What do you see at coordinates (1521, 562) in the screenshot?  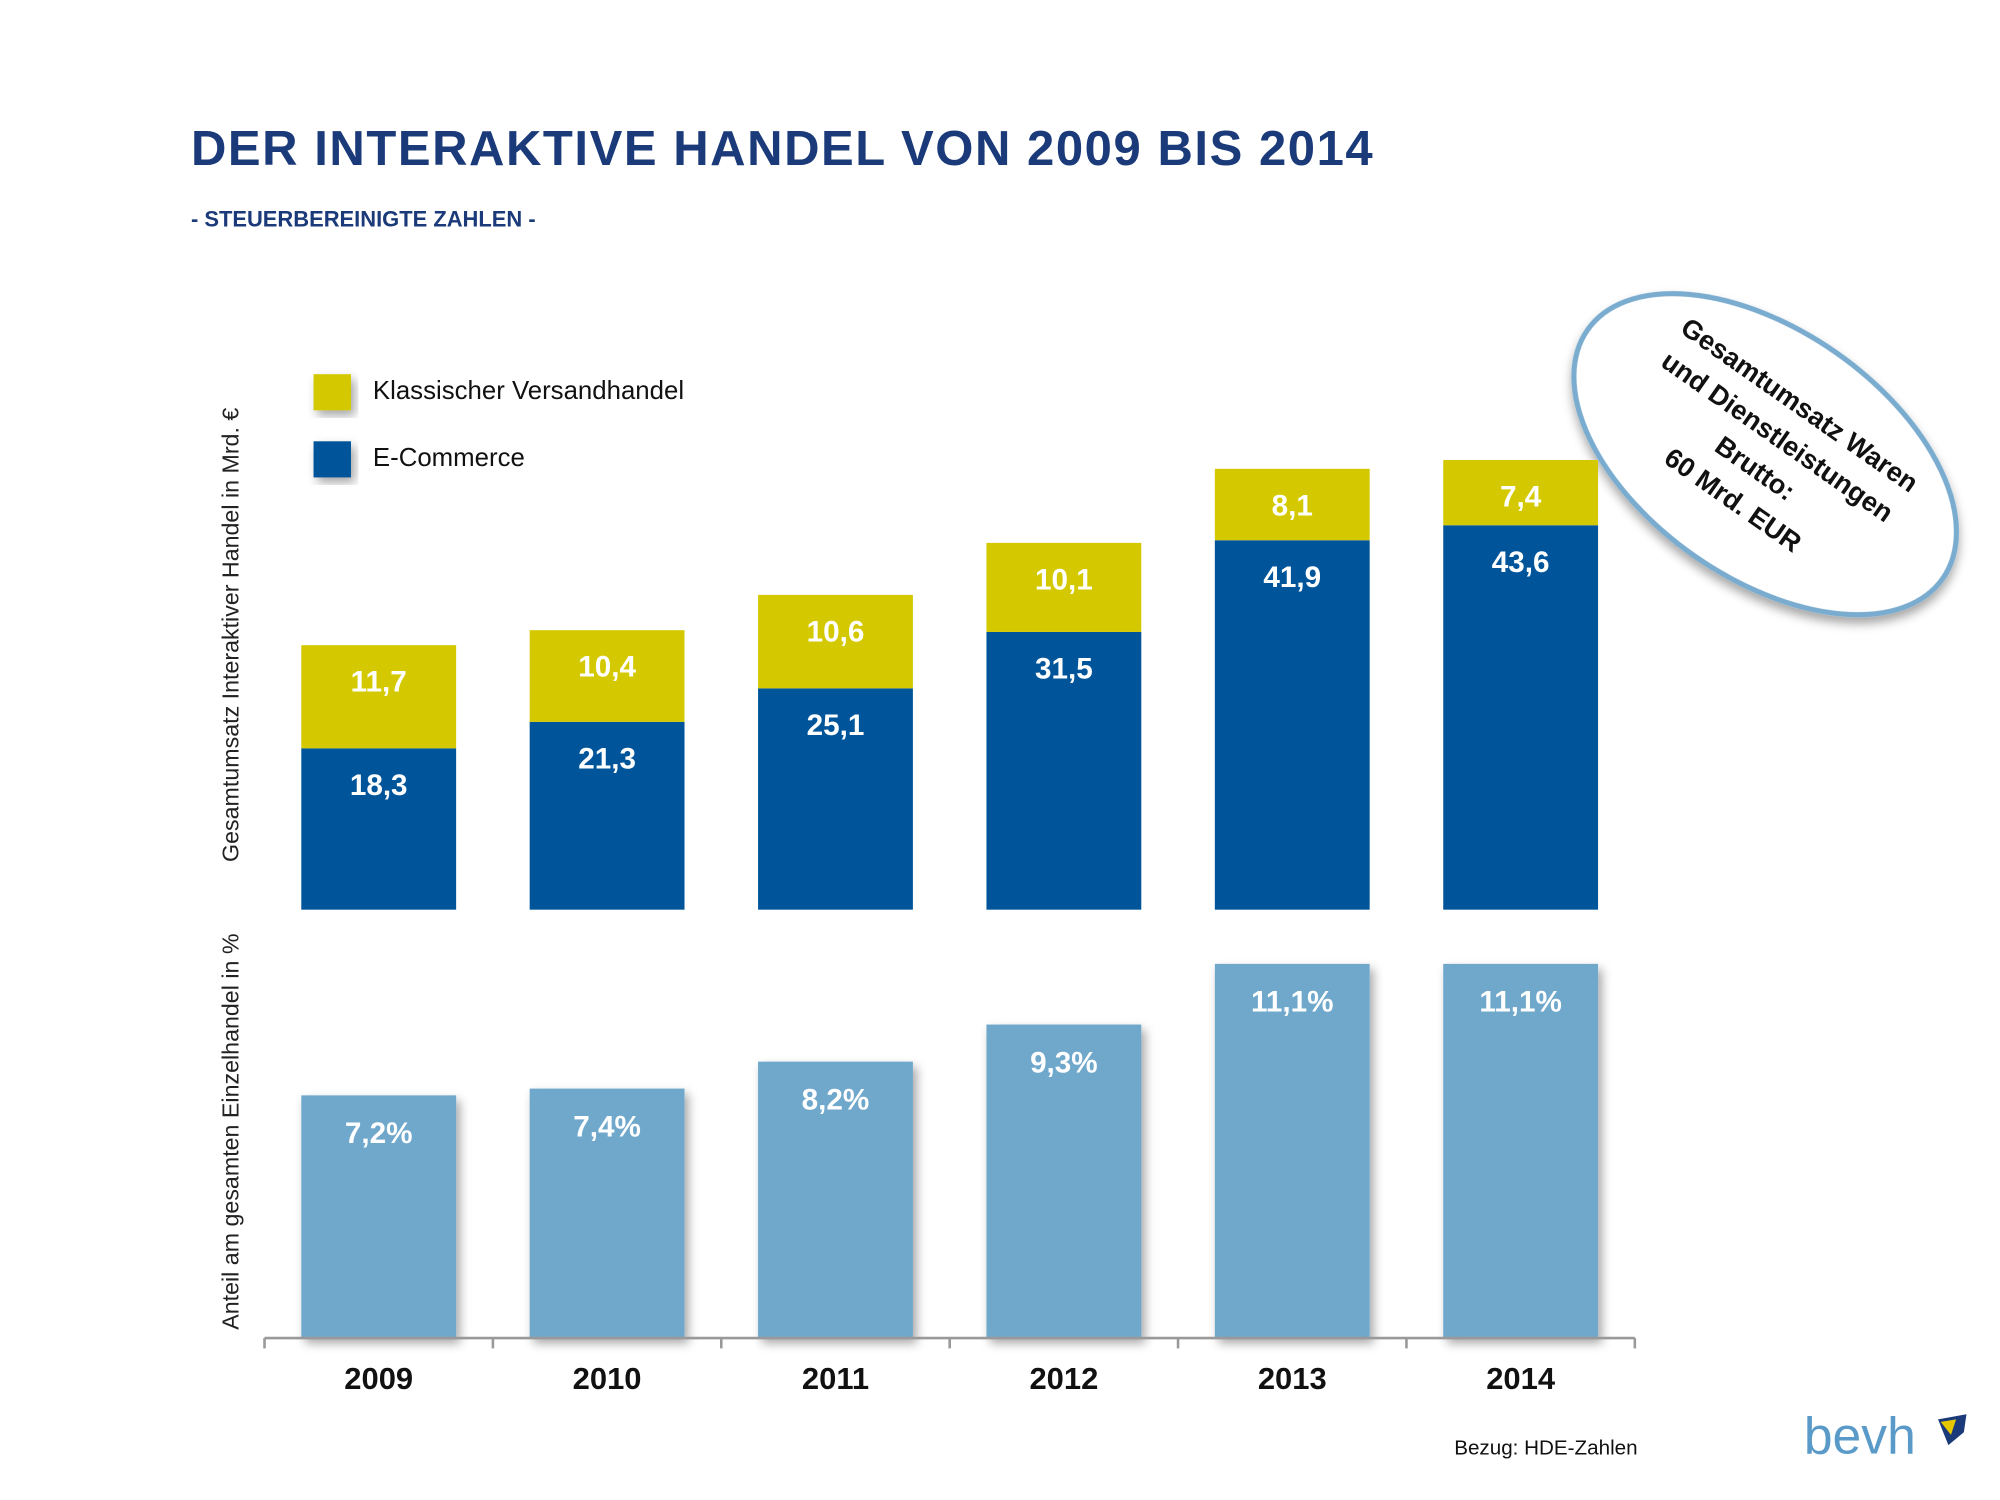 I see `value-label: 43,6` at bounding box center [1521, 562].